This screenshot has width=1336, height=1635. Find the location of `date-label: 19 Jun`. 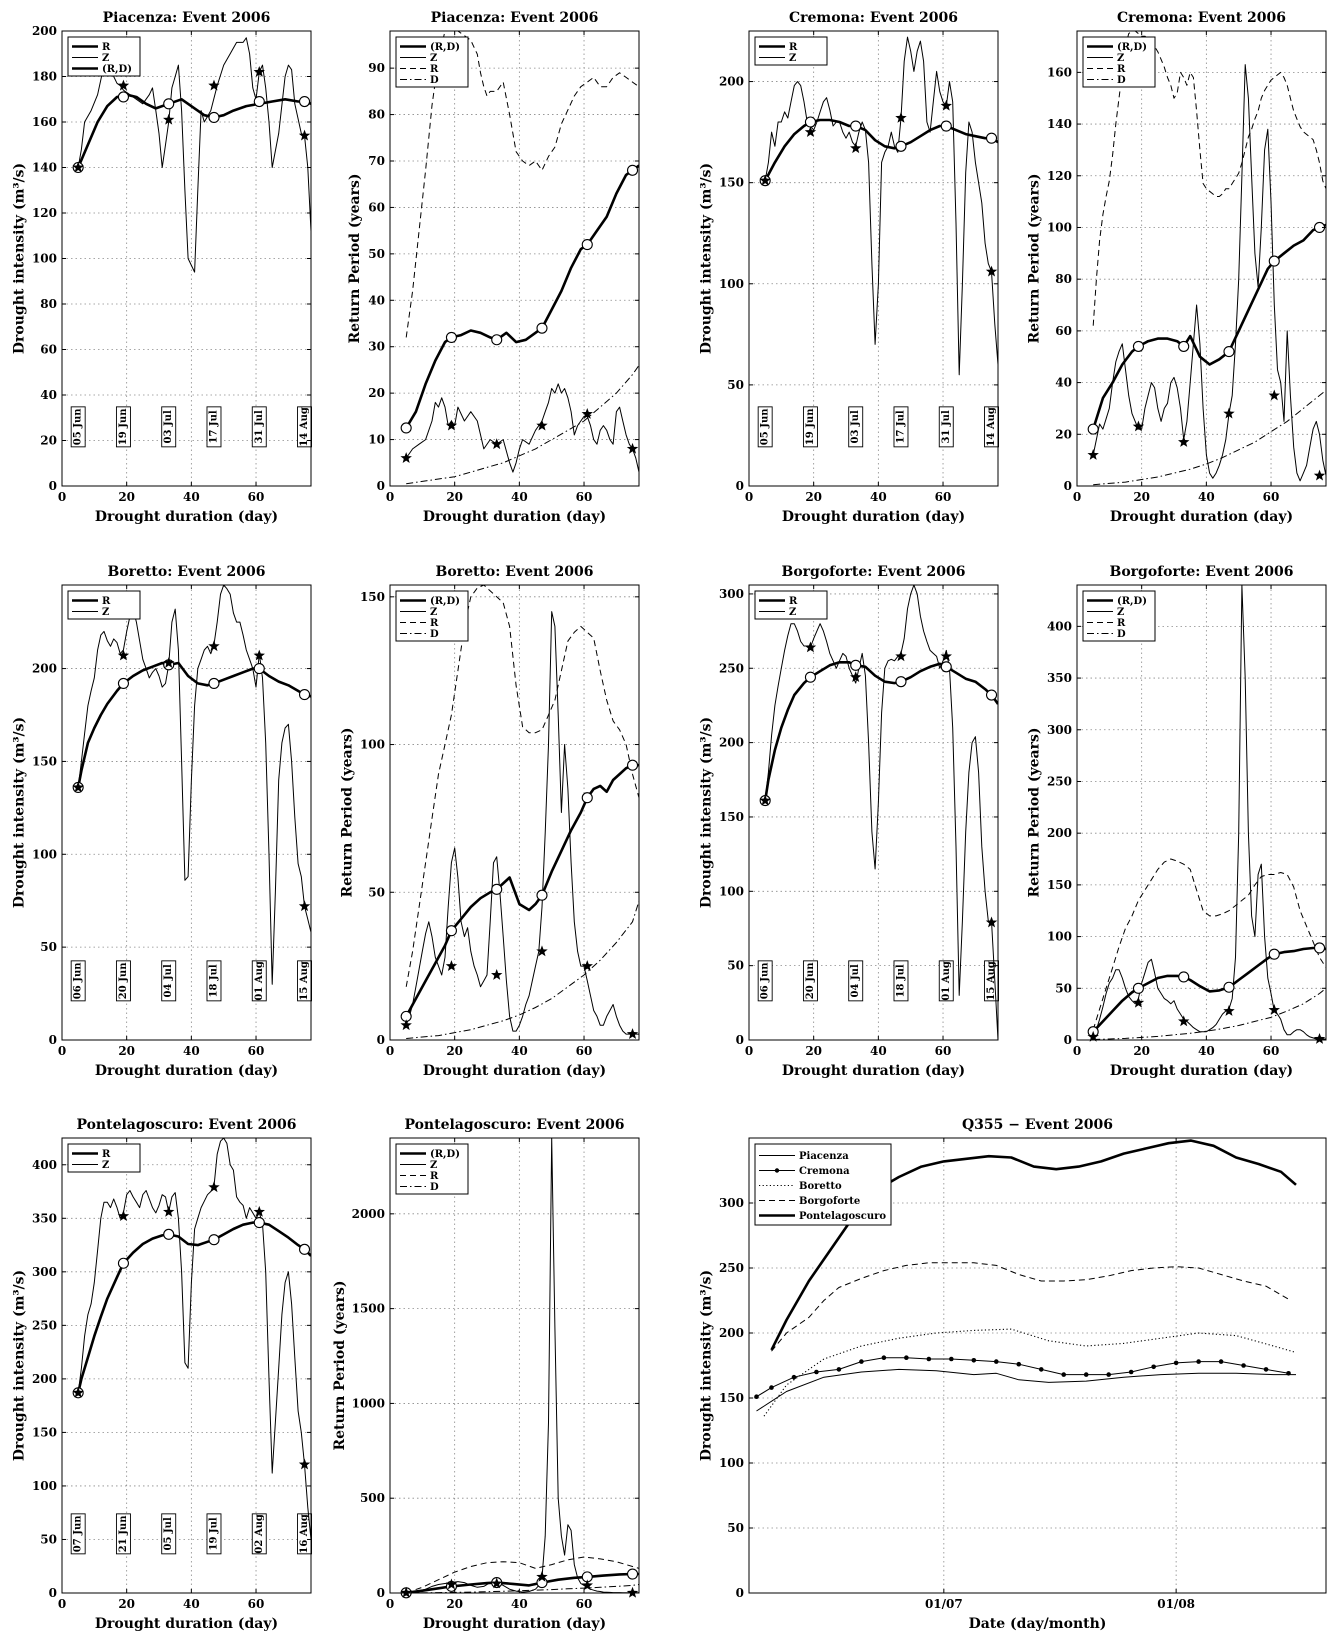

date-label: 19 Jun is located at coordinates (123, 427).